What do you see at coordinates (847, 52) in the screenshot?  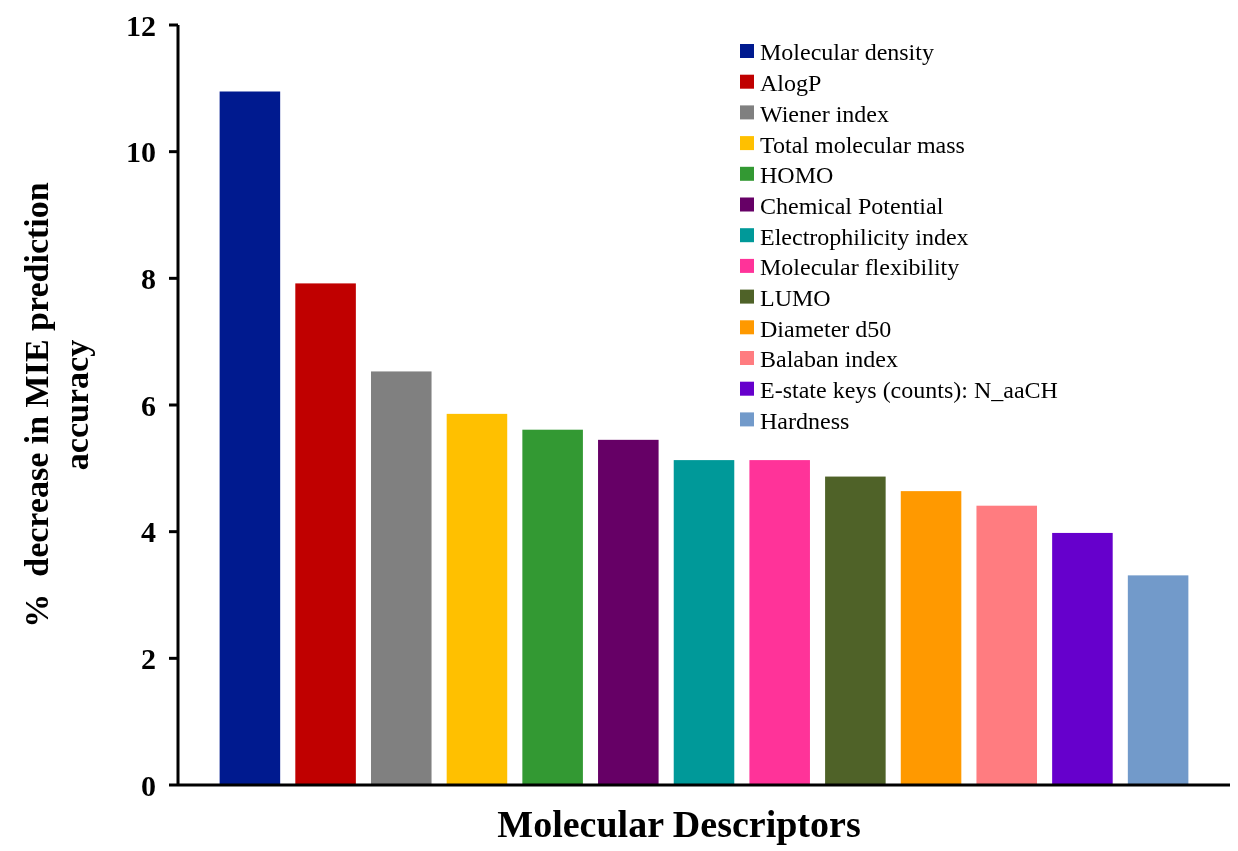 I see `legend-label: Molecular density` at bounding box center [847, 52].